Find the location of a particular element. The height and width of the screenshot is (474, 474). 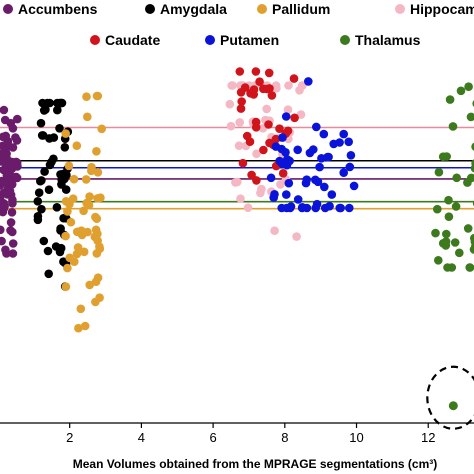

legend-label-hippocampus: Hippocampus is located at coordinates (442, 9).